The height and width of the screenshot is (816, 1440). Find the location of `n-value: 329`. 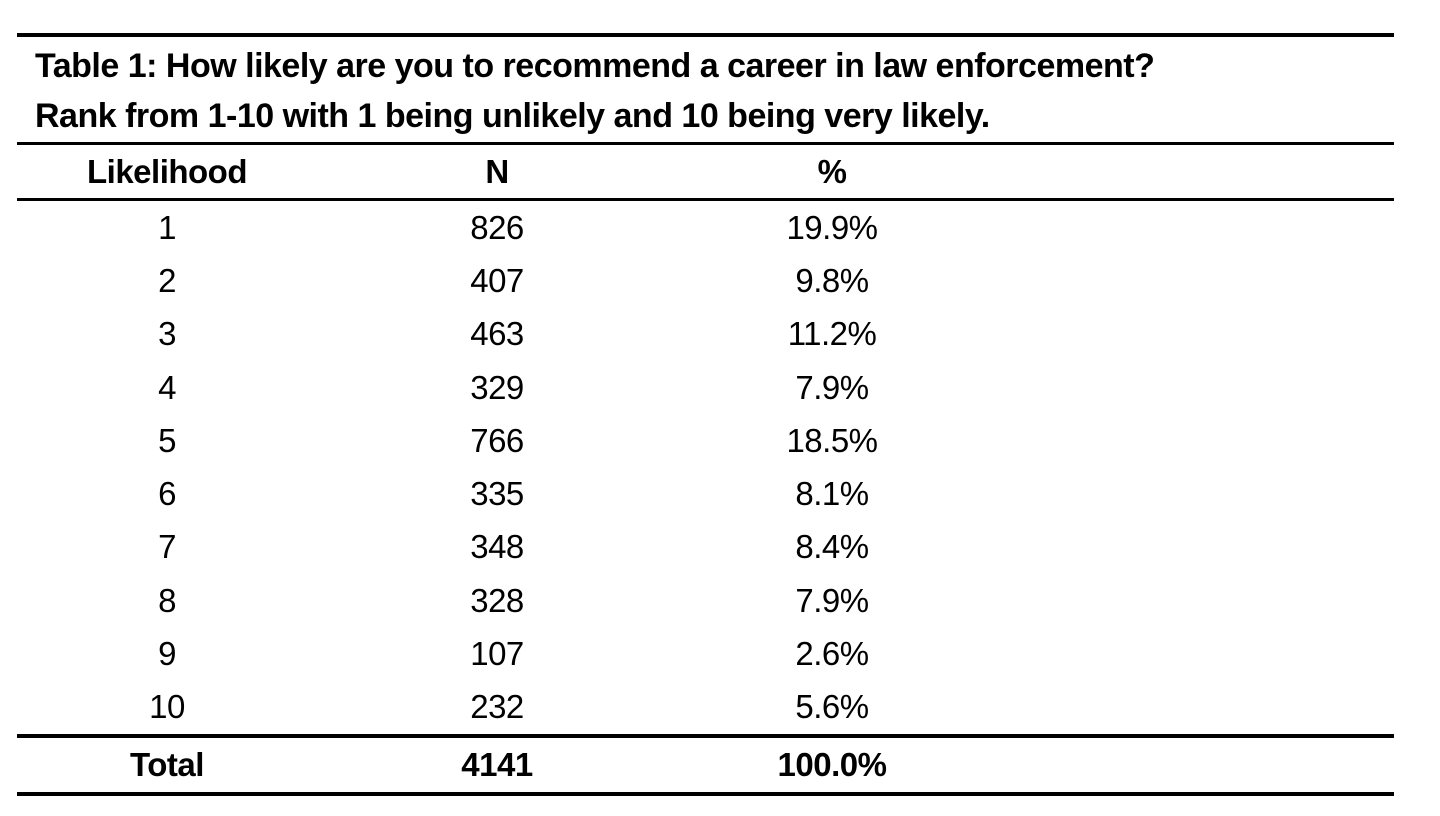

n-value: 329 is located at coordinates (497, 387).